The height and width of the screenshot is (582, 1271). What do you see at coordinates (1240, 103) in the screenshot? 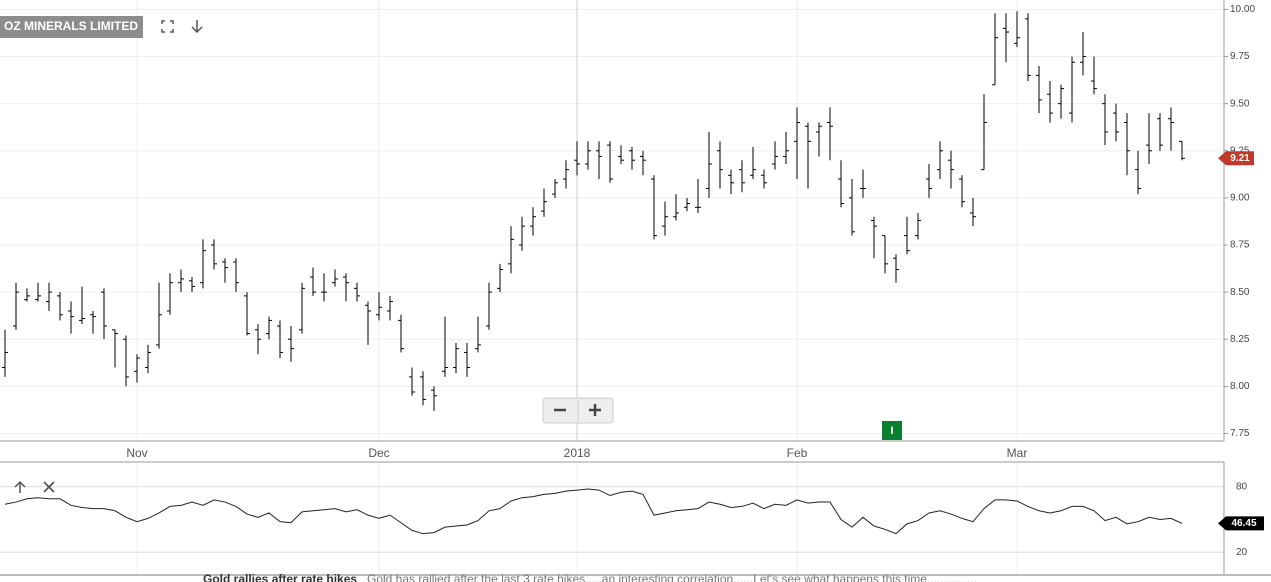
I see `y-tick-label: 9.50` at bounding box center [1240, 103].